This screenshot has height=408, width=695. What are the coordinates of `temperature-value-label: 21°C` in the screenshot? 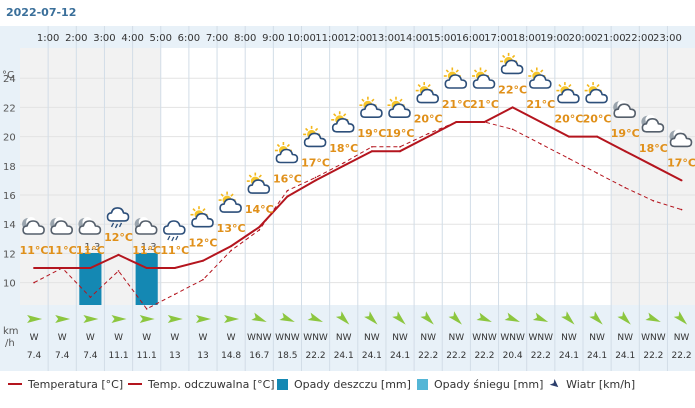 It's located at (484, 104).